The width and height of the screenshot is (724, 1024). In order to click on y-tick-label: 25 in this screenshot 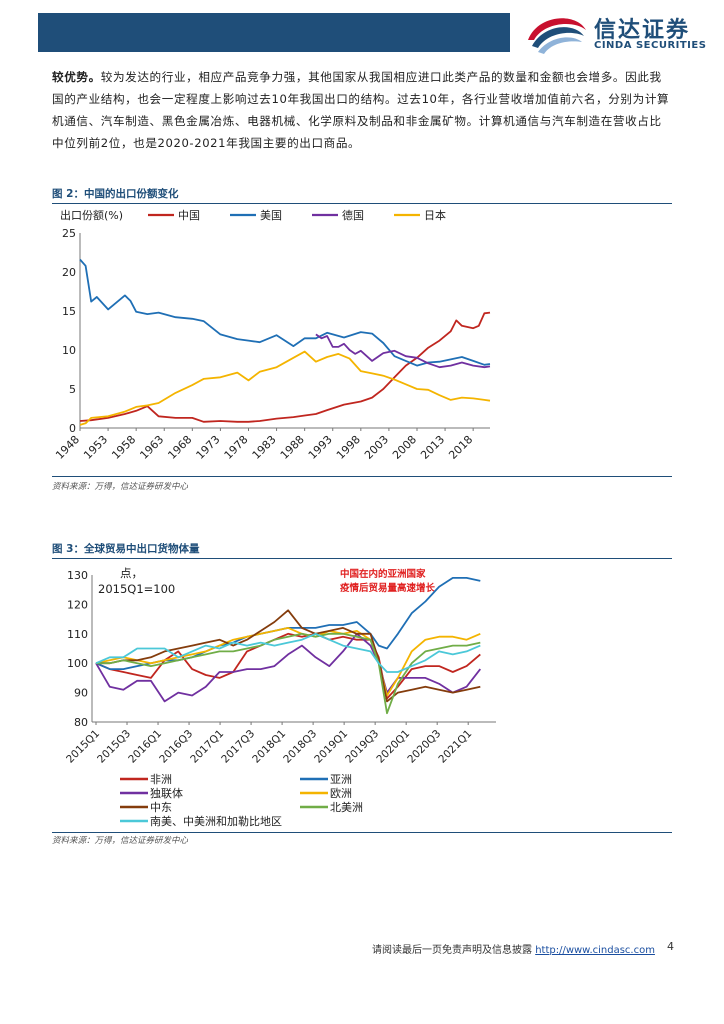, I will do `click(69, 233)`.